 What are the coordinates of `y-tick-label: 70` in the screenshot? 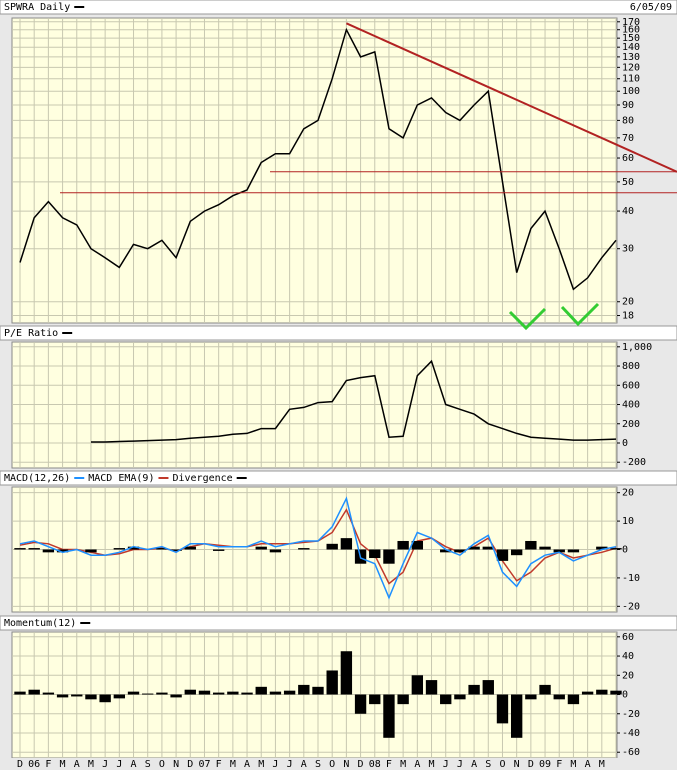 It's located at (628, 138).